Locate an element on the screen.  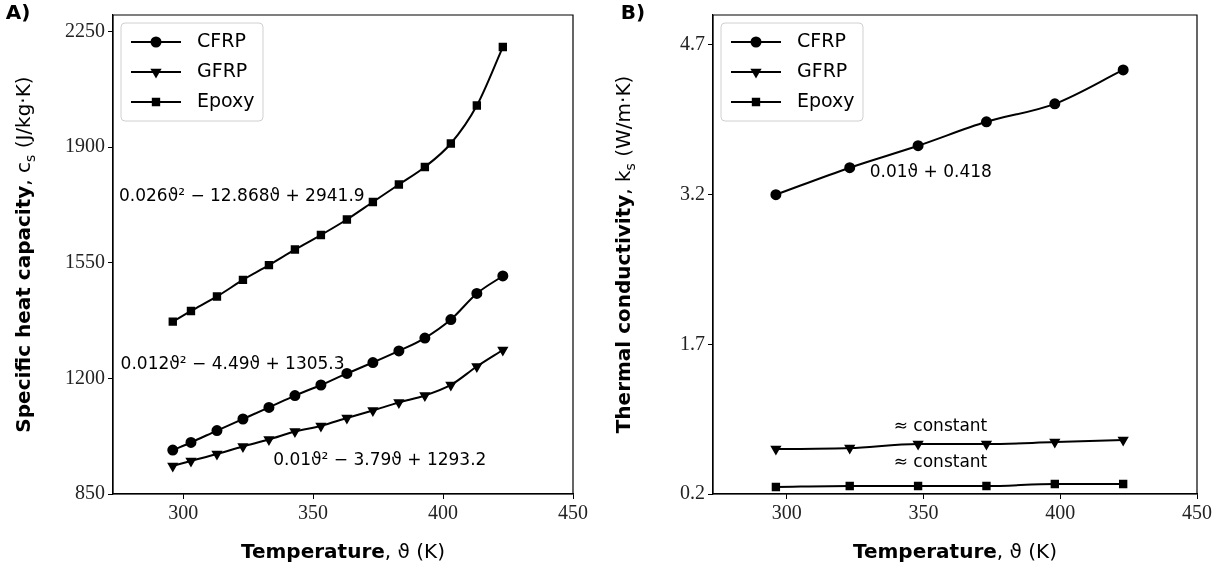
annotation: 0.026ϑ² − 12.868ϑ + 2941.9 is located at coordinates (242, 195).